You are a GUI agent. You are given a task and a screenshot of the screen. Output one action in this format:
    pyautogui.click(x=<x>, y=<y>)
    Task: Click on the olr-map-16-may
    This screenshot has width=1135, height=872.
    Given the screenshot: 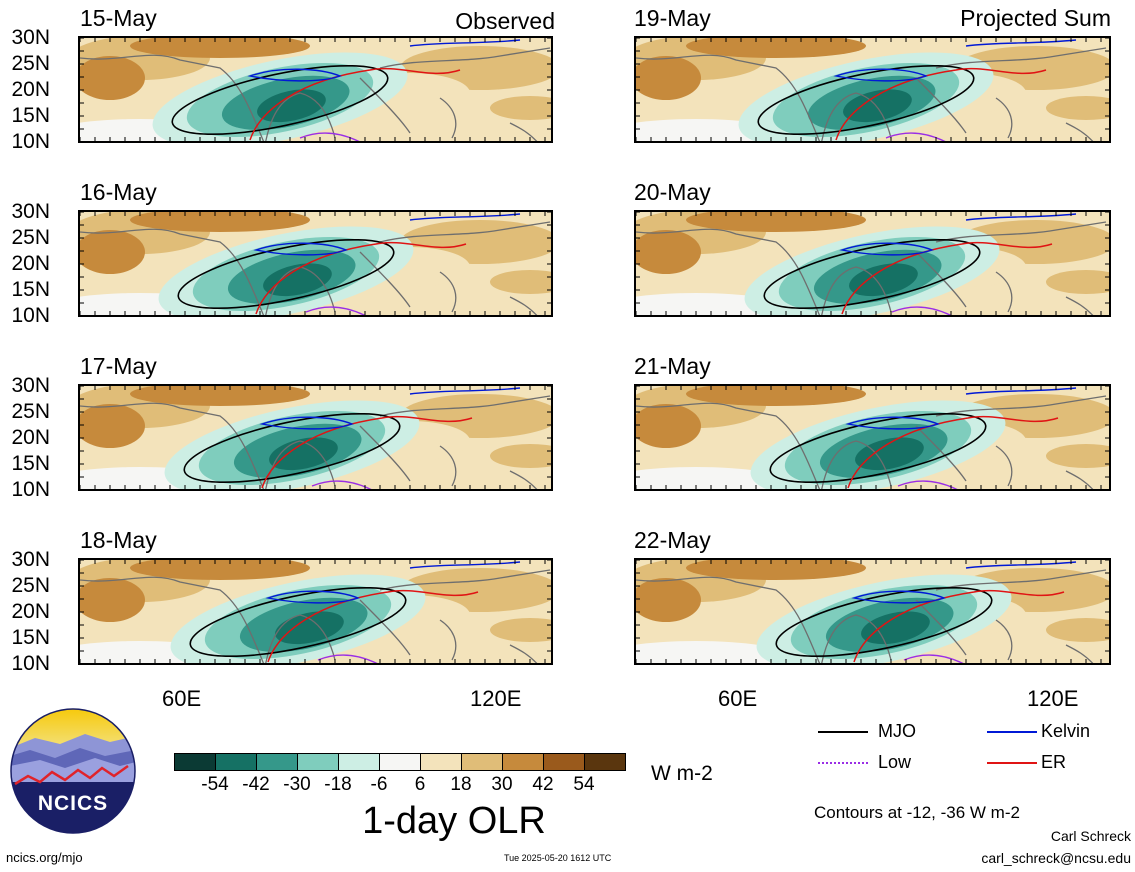 What is the action you would take?
    pyautogui.click(x=315, y=263)
    